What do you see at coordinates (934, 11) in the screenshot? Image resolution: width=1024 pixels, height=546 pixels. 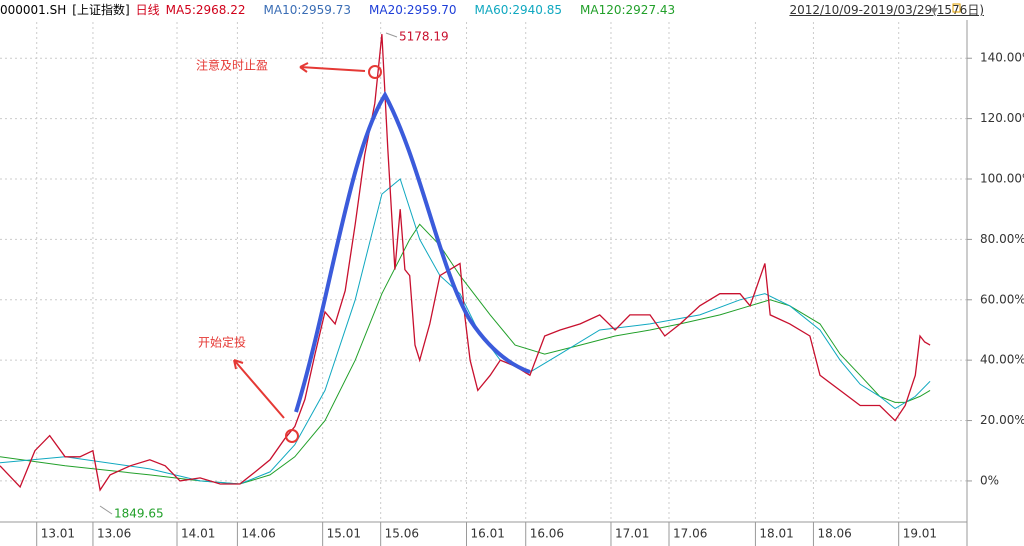 I see `dropdown-icon` at bounding box center [934, 11].